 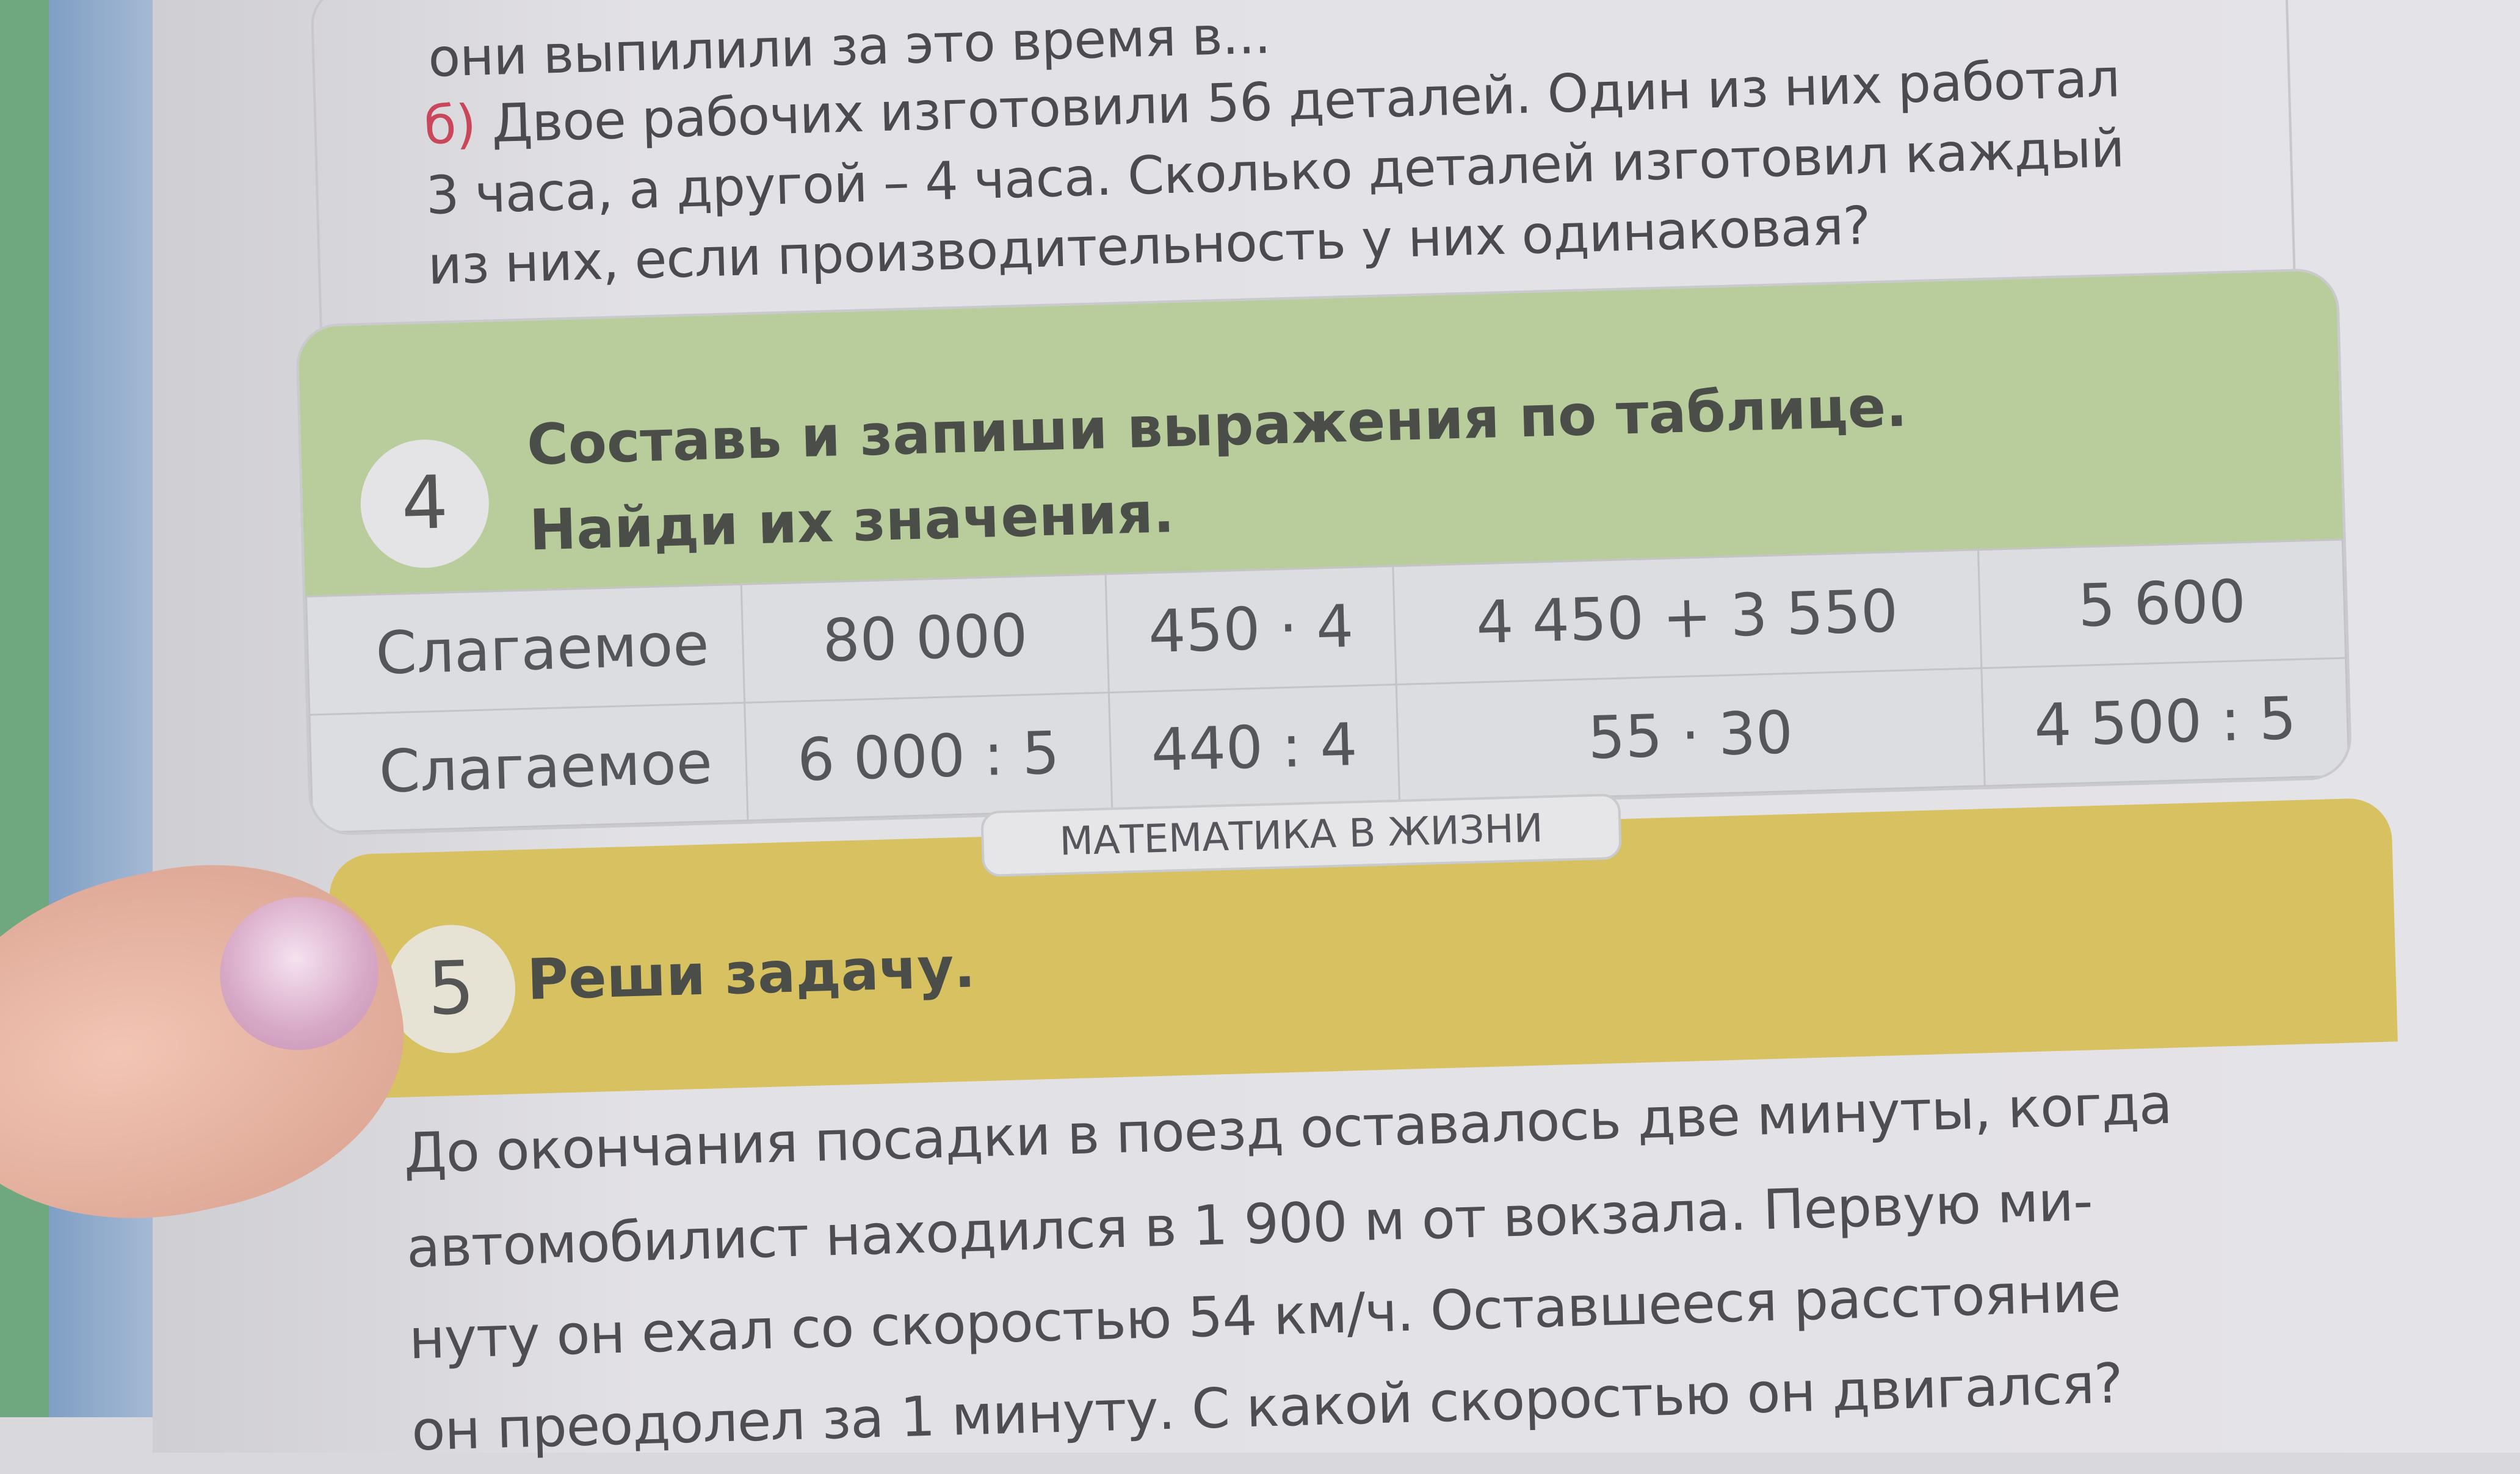 What do you see at coordinates (2162, 604) in the screenshot?
I see `table-cell: 5 600` at bounding box center [2162, 604].